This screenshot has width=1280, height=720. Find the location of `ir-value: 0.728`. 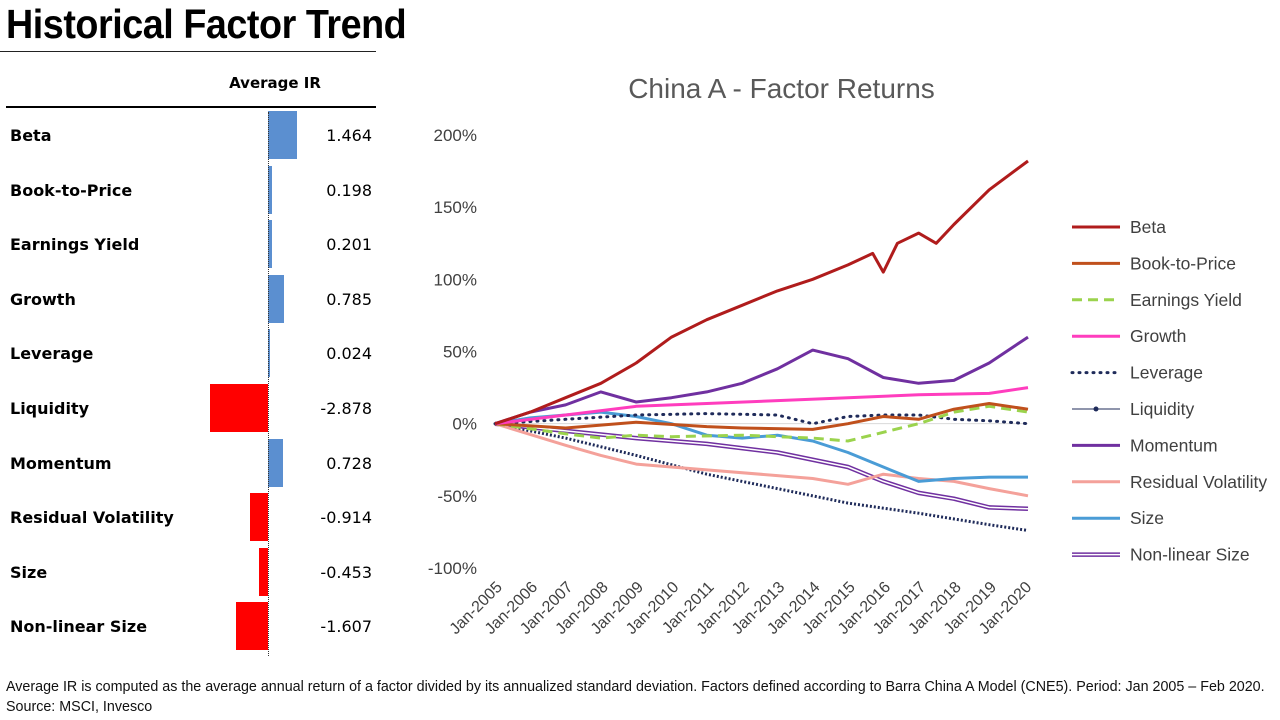

ir-value: 0.728 is located at coordinates (349, 463).